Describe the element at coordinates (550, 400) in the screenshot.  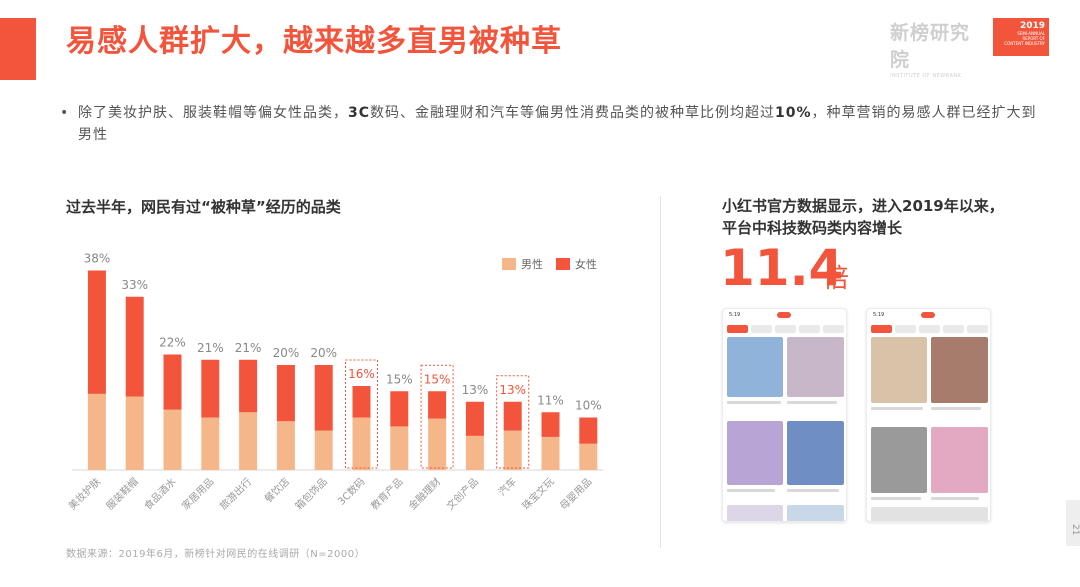
I see `data-label: 11%` at that location.